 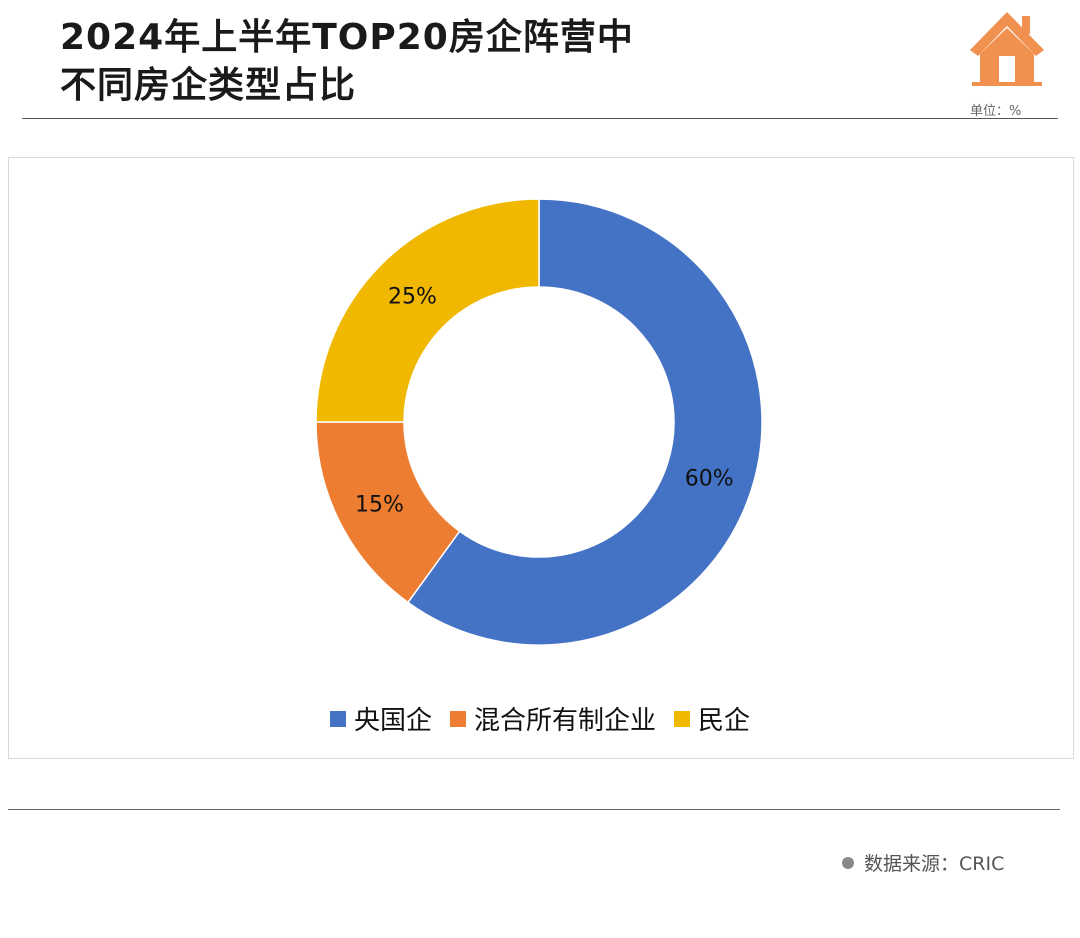 I want to click on chart-legend: 央国企 混合所有制企业 民企, so click(x=540, y=718).